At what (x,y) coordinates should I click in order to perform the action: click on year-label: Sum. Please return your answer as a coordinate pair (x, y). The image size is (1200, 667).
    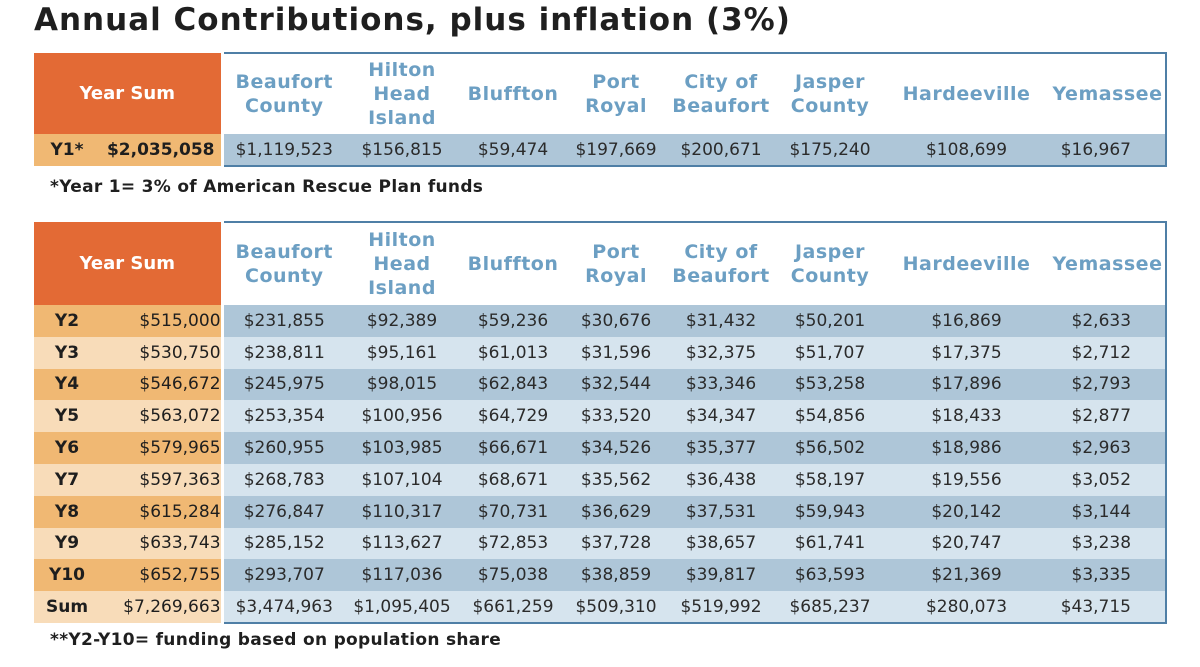
    Looking at the image, I should click on (67, 607).